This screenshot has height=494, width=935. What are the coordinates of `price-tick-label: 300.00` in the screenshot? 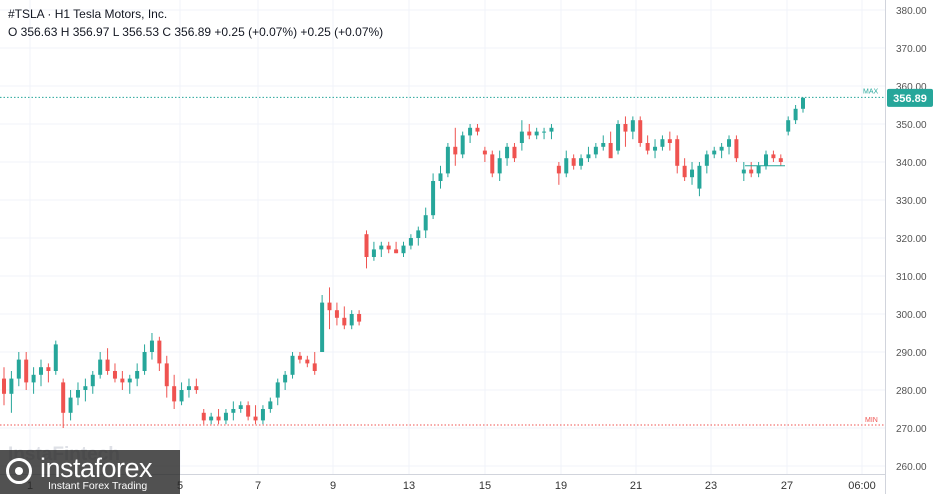 It's located at (911, 315).